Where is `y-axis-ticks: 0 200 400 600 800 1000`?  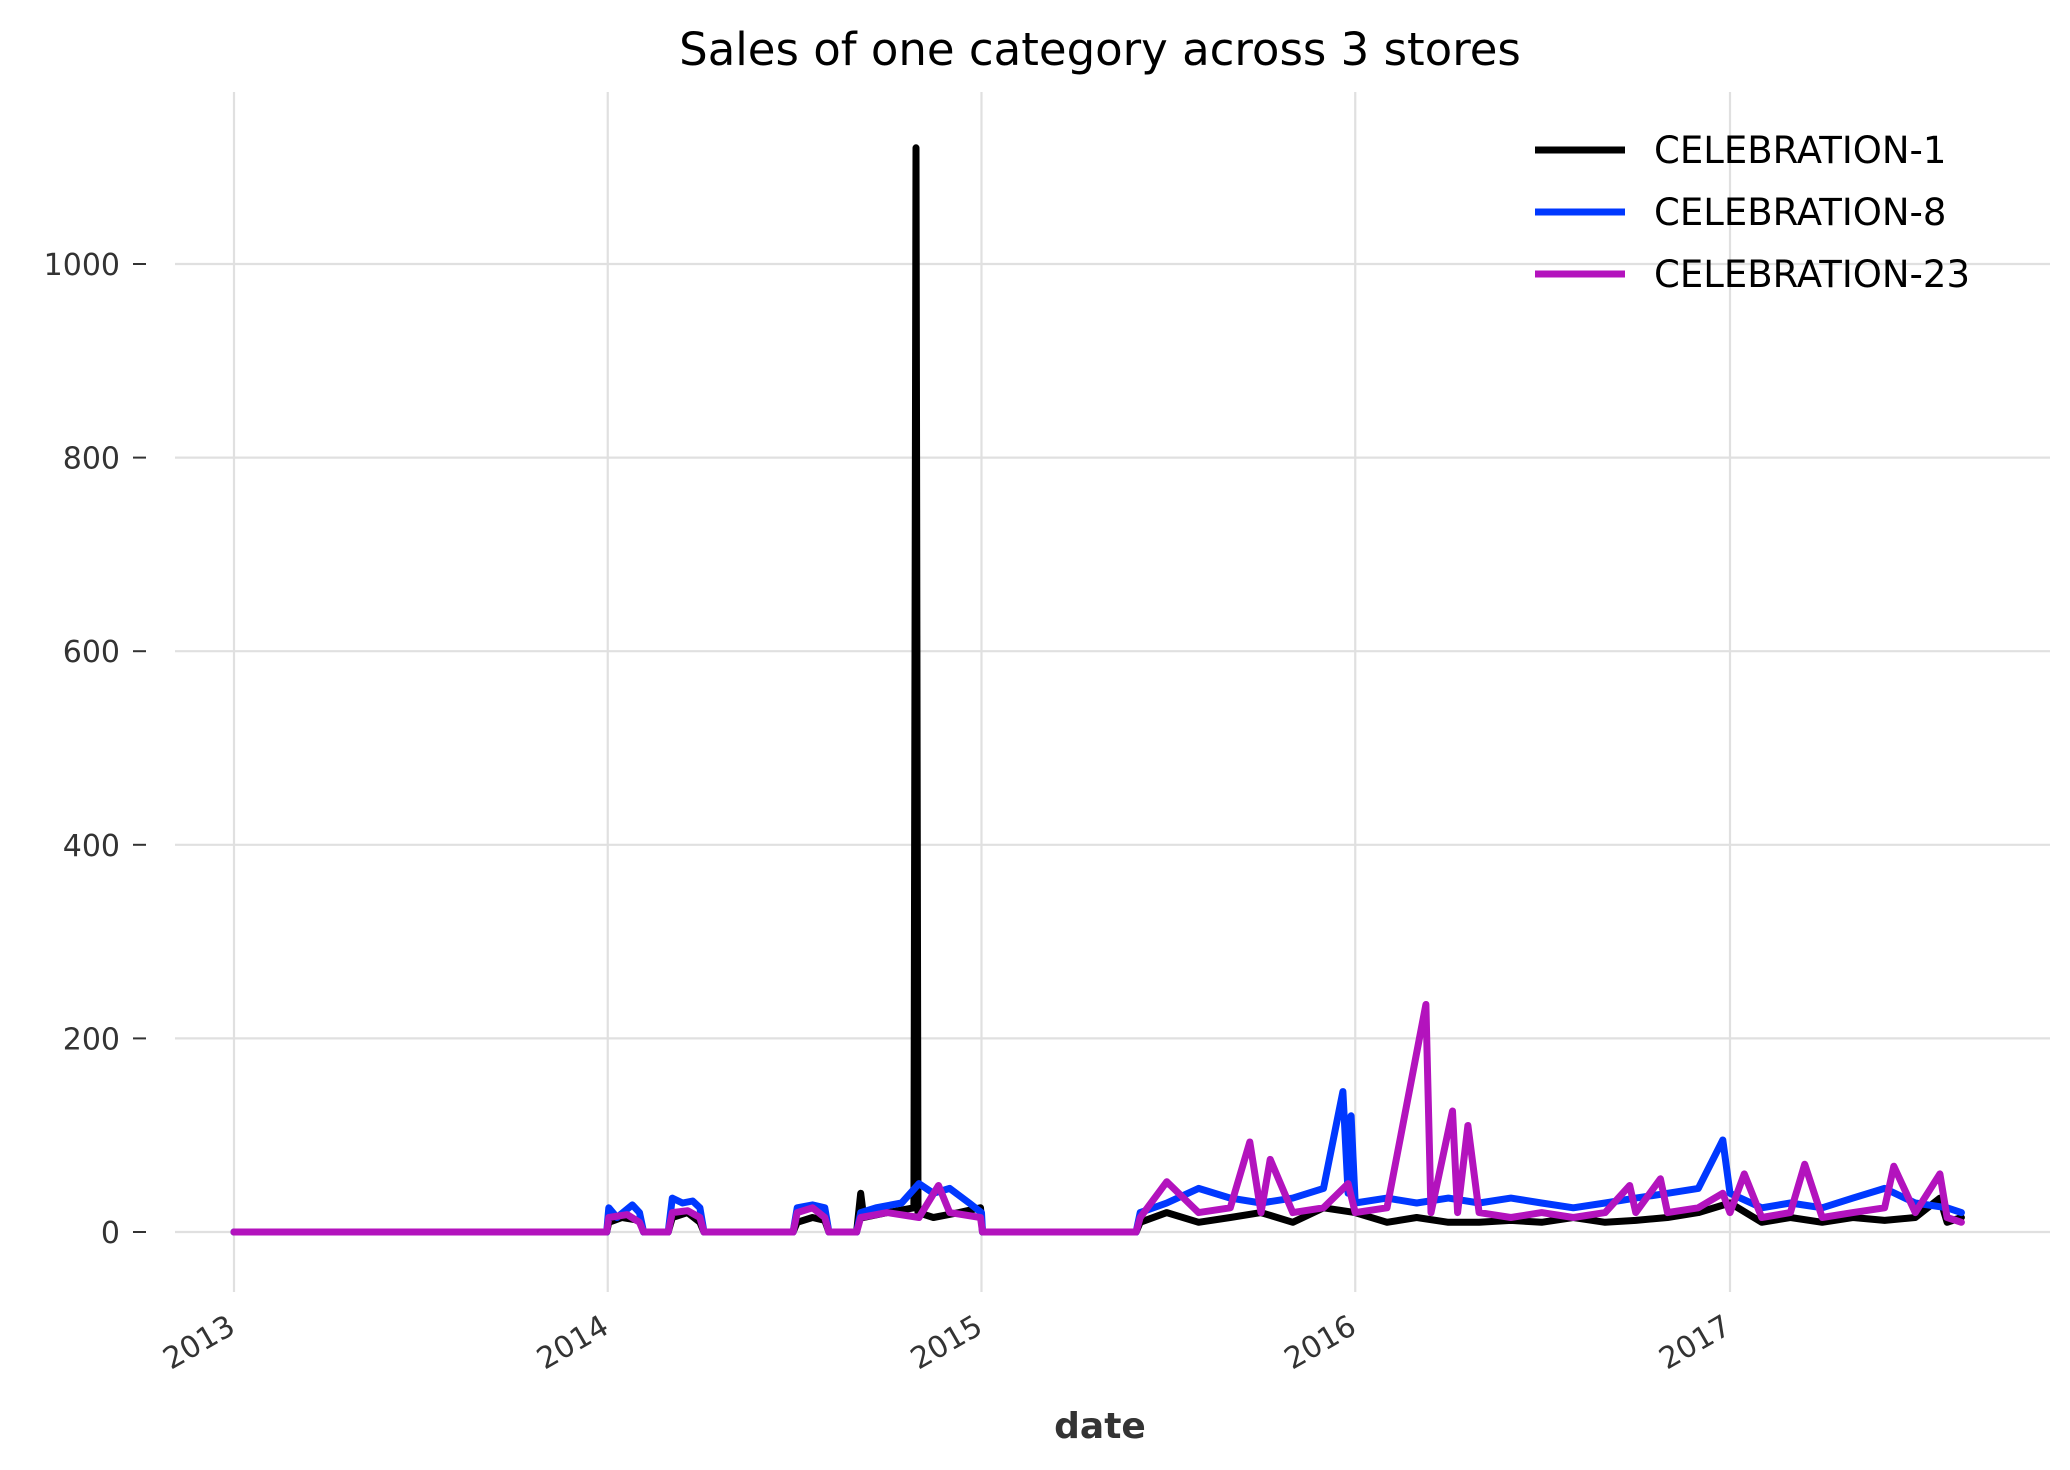
y-axis-ticks: 0 200 400 600 800 1000 is located at coordinates (95, 749).